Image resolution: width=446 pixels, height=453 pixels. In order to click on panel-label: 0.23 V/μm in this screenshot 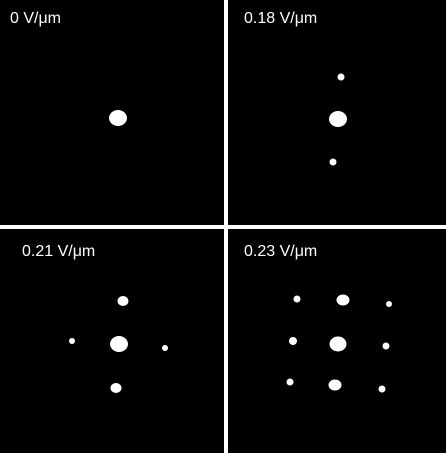, I will do `click(280, 251)`.